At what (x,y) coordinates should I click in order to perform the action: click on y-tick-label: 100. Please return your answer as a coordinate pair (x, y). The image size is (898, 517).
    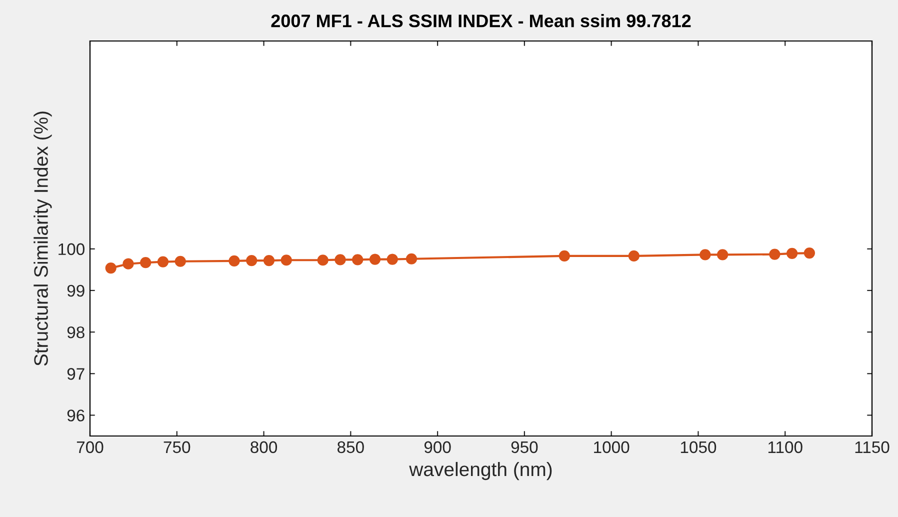
    Looking at the image, I should click on (71, 249).